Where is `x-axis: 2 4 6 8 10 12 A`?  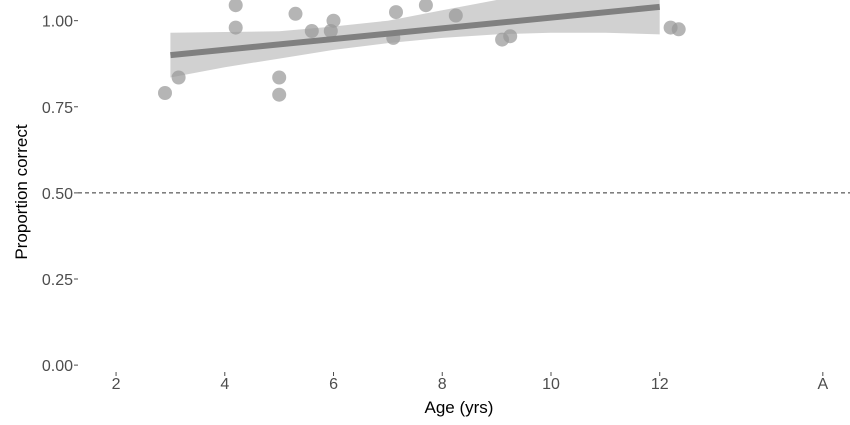
x-axis: 2 4 6 8 10 12 A is located at coordinates (470, 382).